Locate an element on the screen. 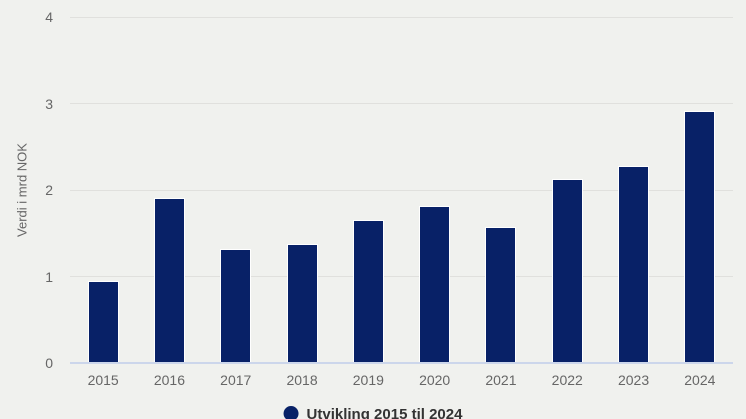 The height and width of the screenshot is (419, 746). y-tick-label: 1 is located at coordinates (49, 276).